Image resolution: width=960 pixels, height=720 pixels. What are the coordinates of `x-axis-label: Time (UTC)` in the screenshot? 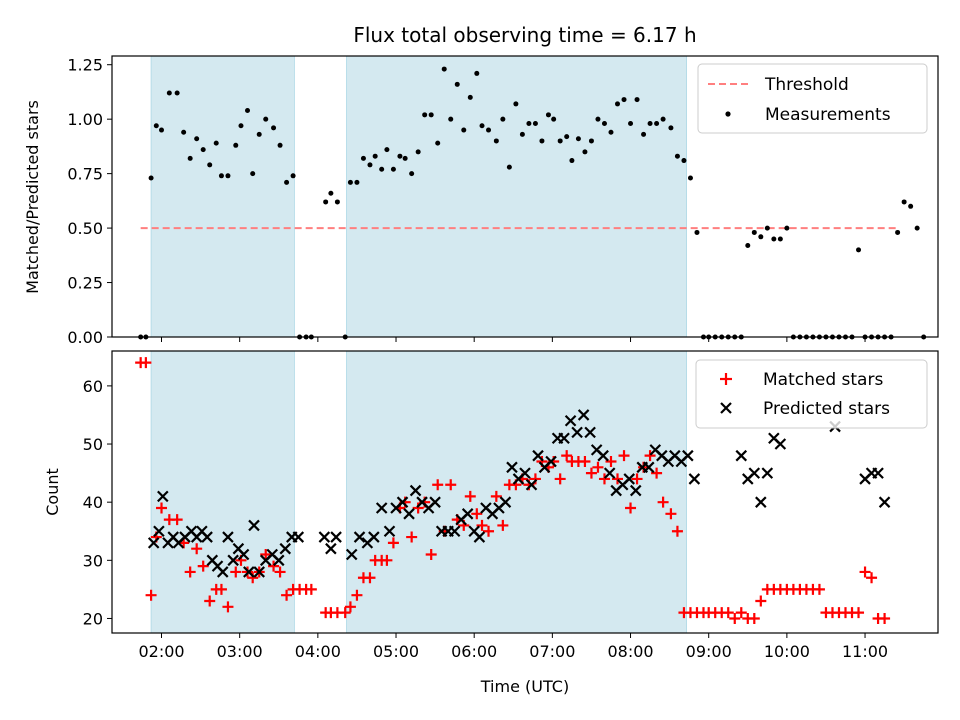 It's located at (524, 686).